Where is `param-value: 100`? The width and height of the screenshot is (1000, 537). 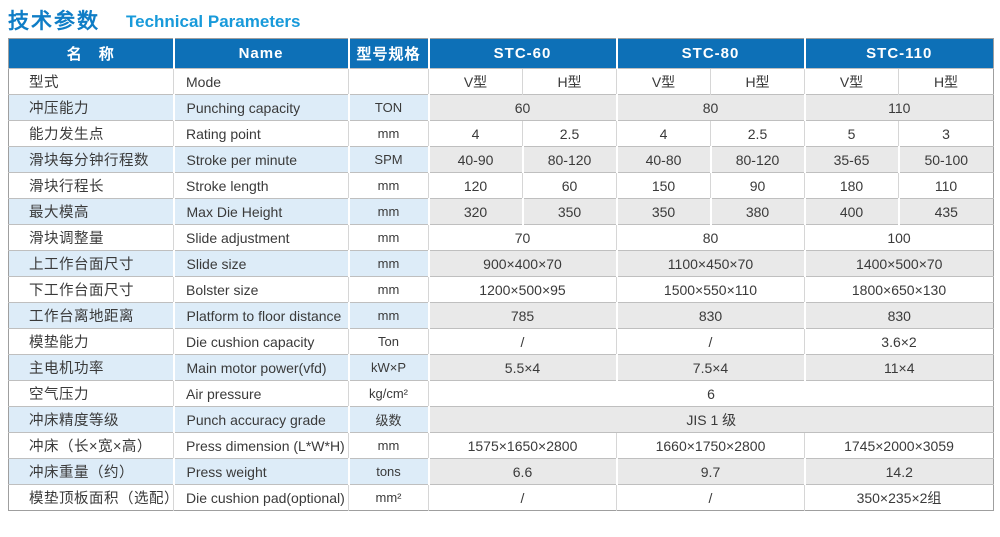 param-value: 100 is located at coordinates (898, 237).